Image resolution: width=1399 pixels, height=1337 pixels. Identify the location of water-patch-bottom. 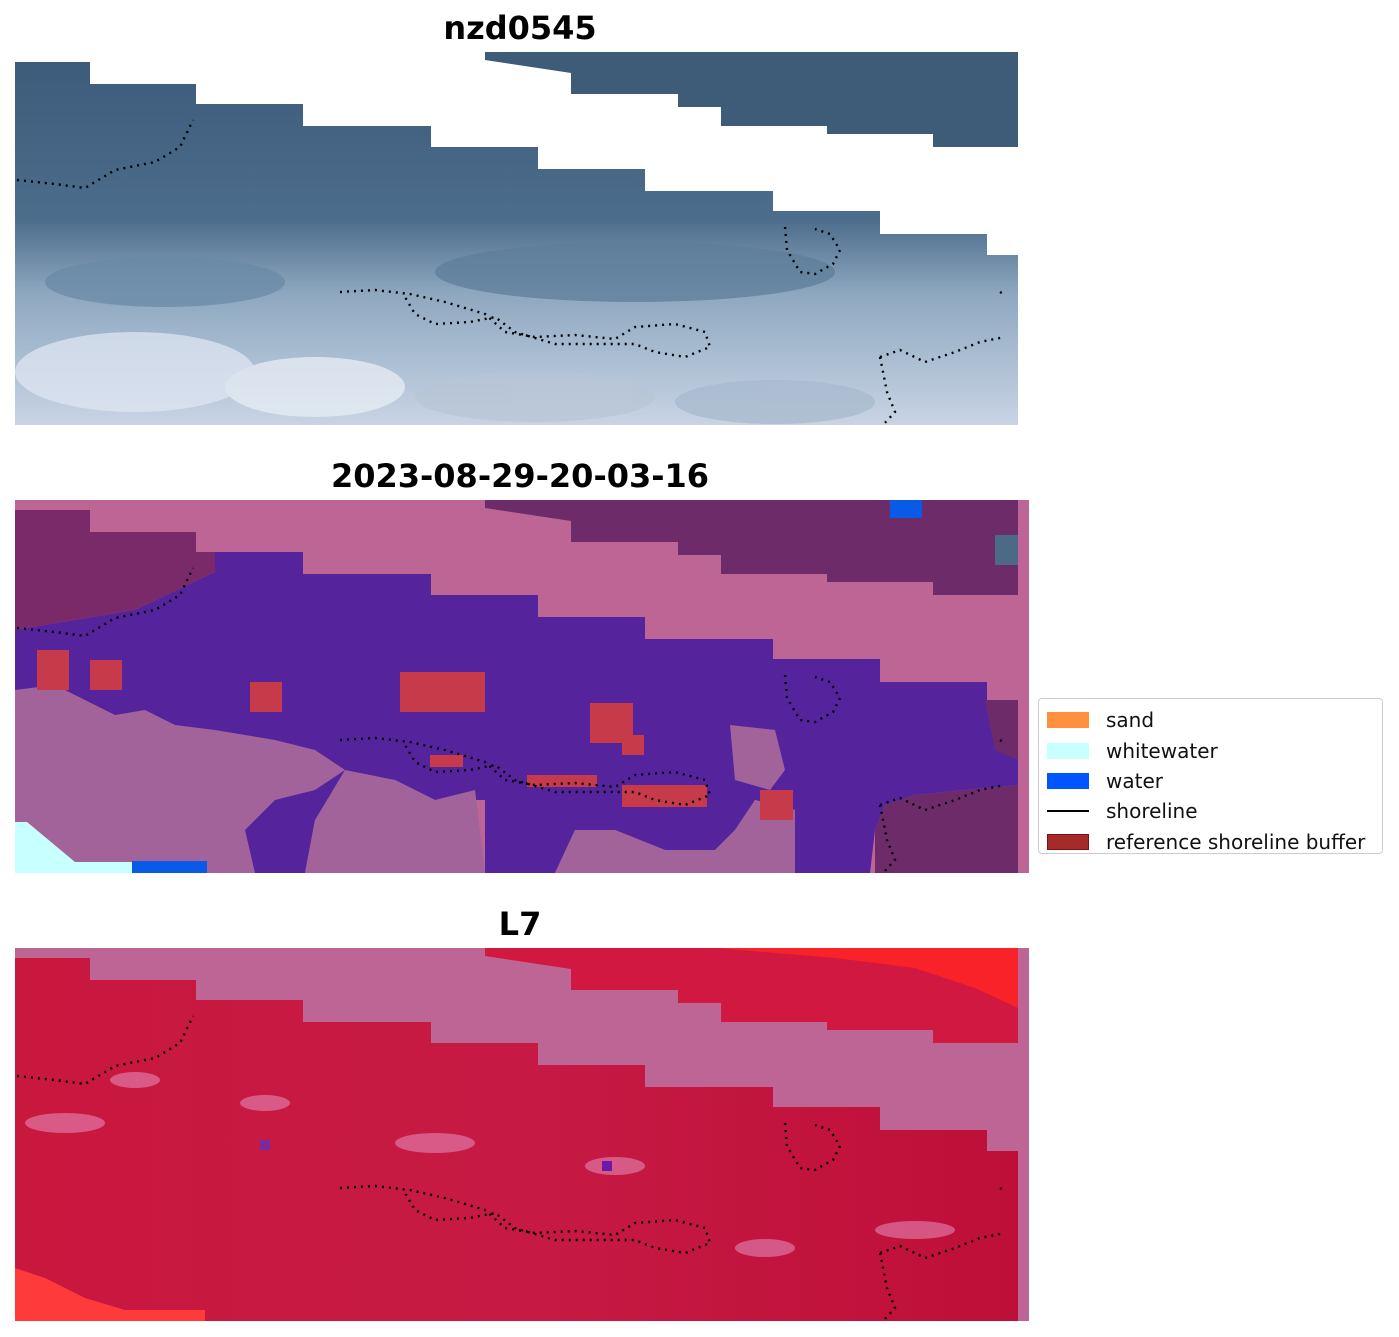
(169, 867).